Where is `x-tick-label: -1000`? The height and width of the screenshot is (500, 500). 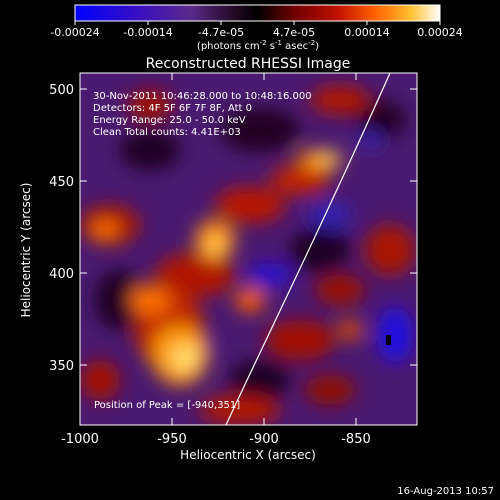
x-tick-label: -1000 is located at coordinates (80, 439).